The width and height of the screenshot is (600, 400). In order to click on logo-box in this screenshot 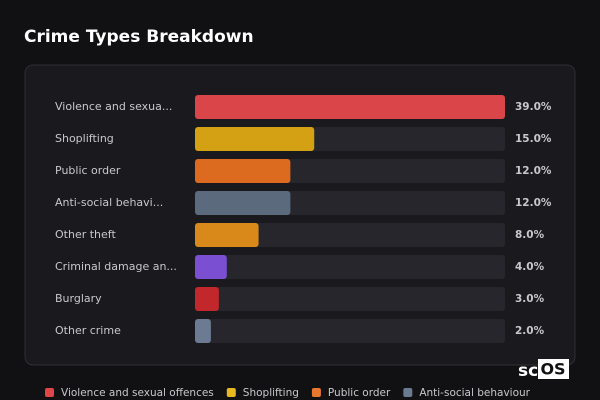, I will do `click(553, 369)`.